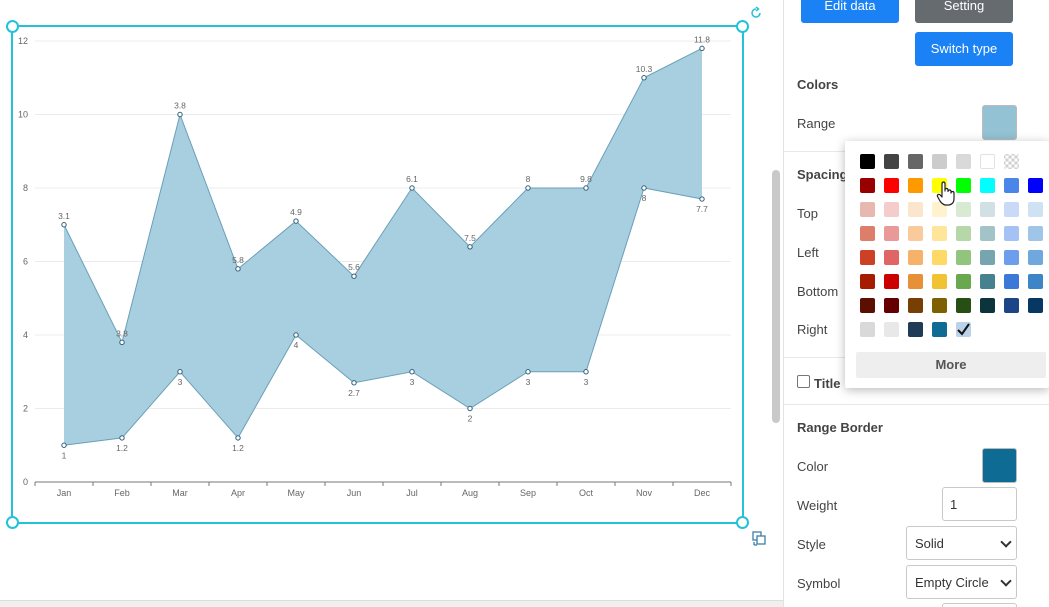  Describe the element at coordinates (827, 383) in the screenshot. I see `title-checkbox-label: Title` at that location.